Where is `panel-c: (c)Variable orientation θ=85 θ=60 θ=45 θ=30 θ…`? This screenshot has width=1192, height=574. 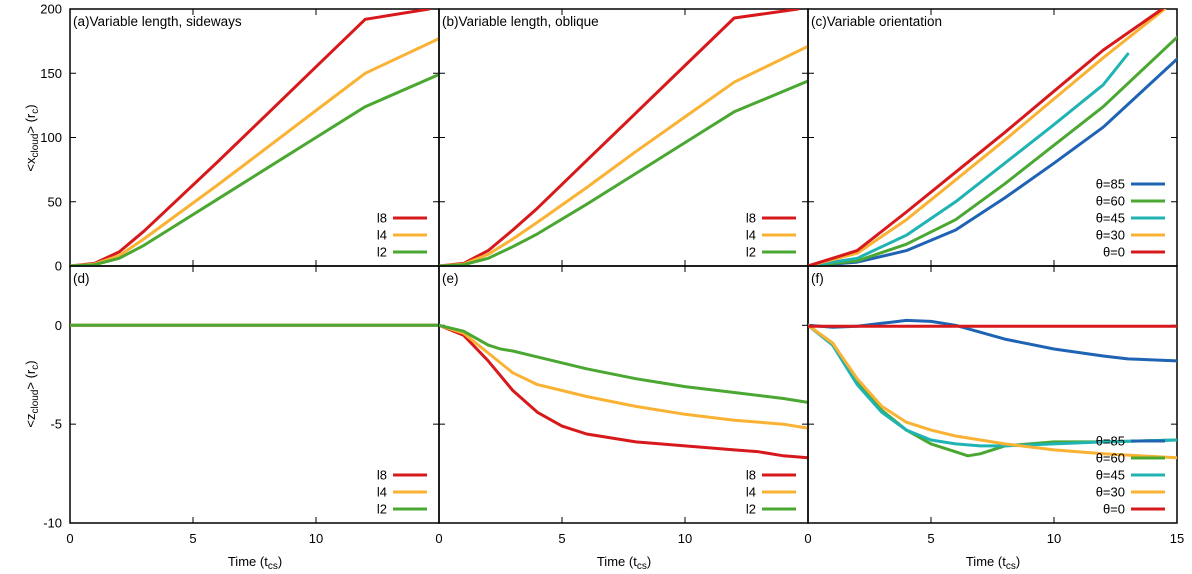 panel-c: (c)Variable orientation θ=85 θ=60 θ=45 θ=30 θ… is located at coordinates (992, 137).